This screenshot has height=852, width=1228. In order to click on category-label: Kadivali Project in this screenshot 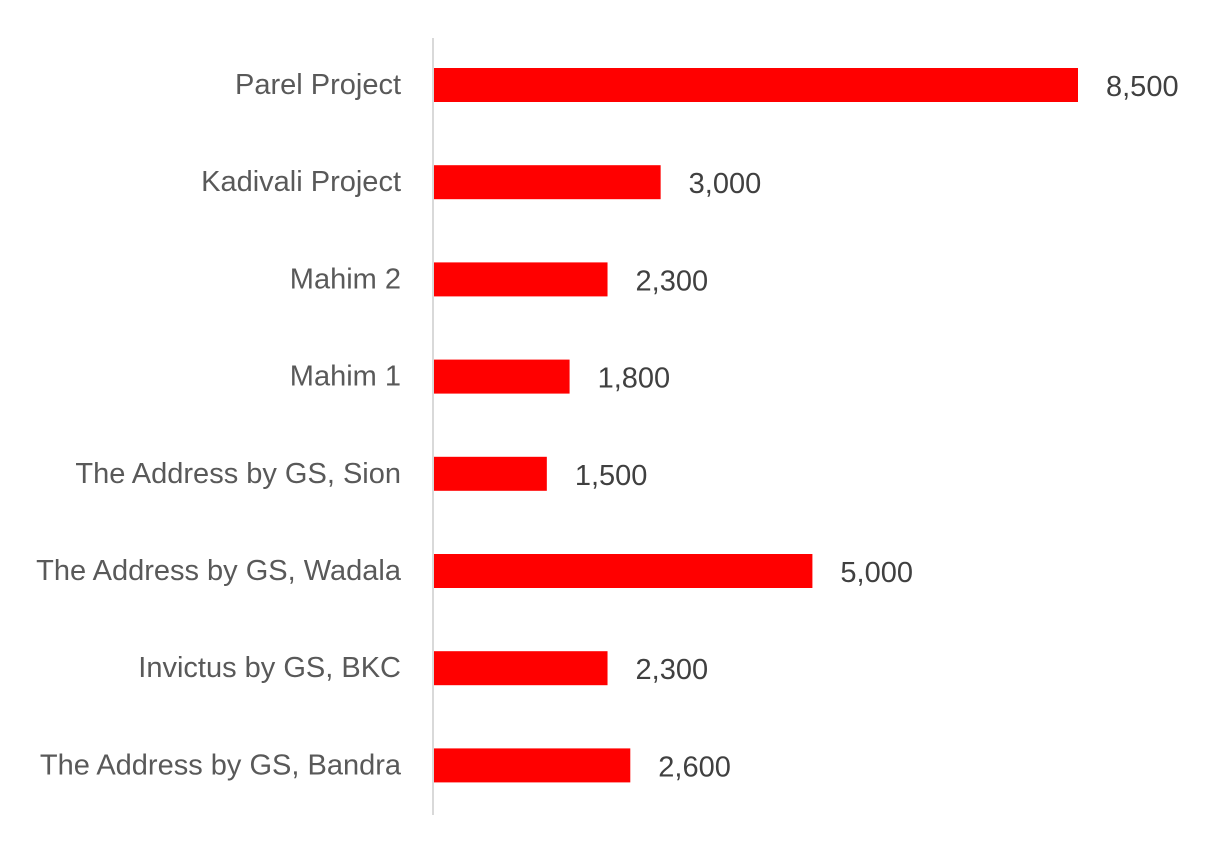, I will do `click(301, 182)`.